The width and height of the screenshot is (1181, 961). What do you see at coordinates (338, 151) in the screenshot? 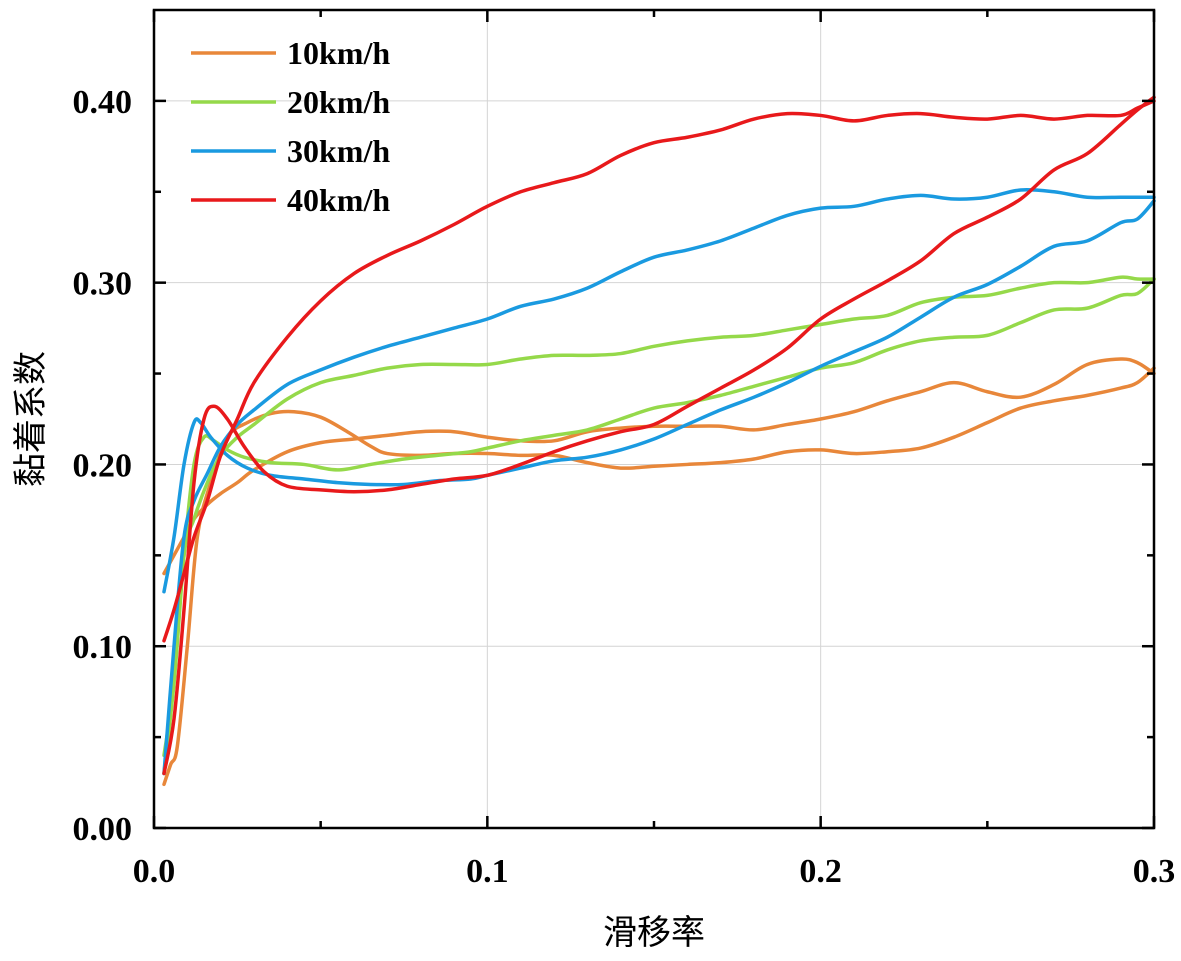
I see `legend-label: 30km/h` at bounding box center [338, 151].